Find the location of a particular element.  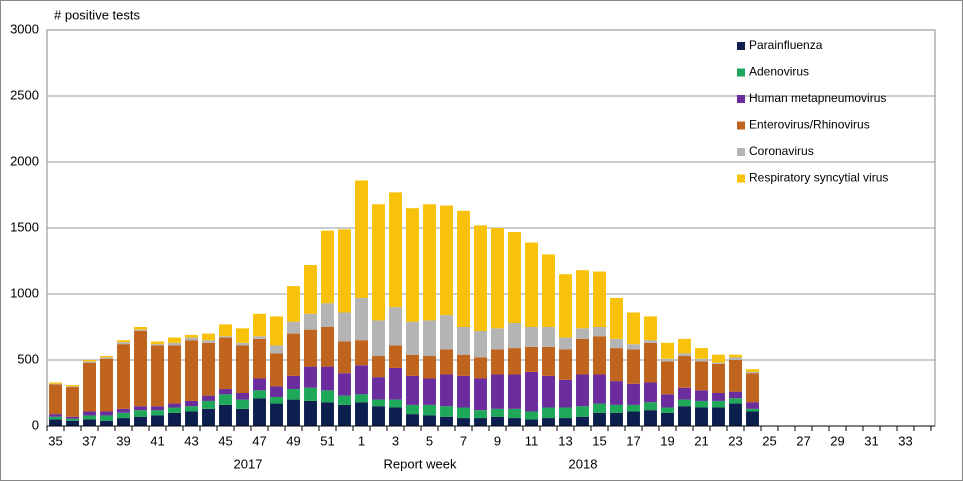

x-tick-label: 45 is located at coordinates (225, 440).